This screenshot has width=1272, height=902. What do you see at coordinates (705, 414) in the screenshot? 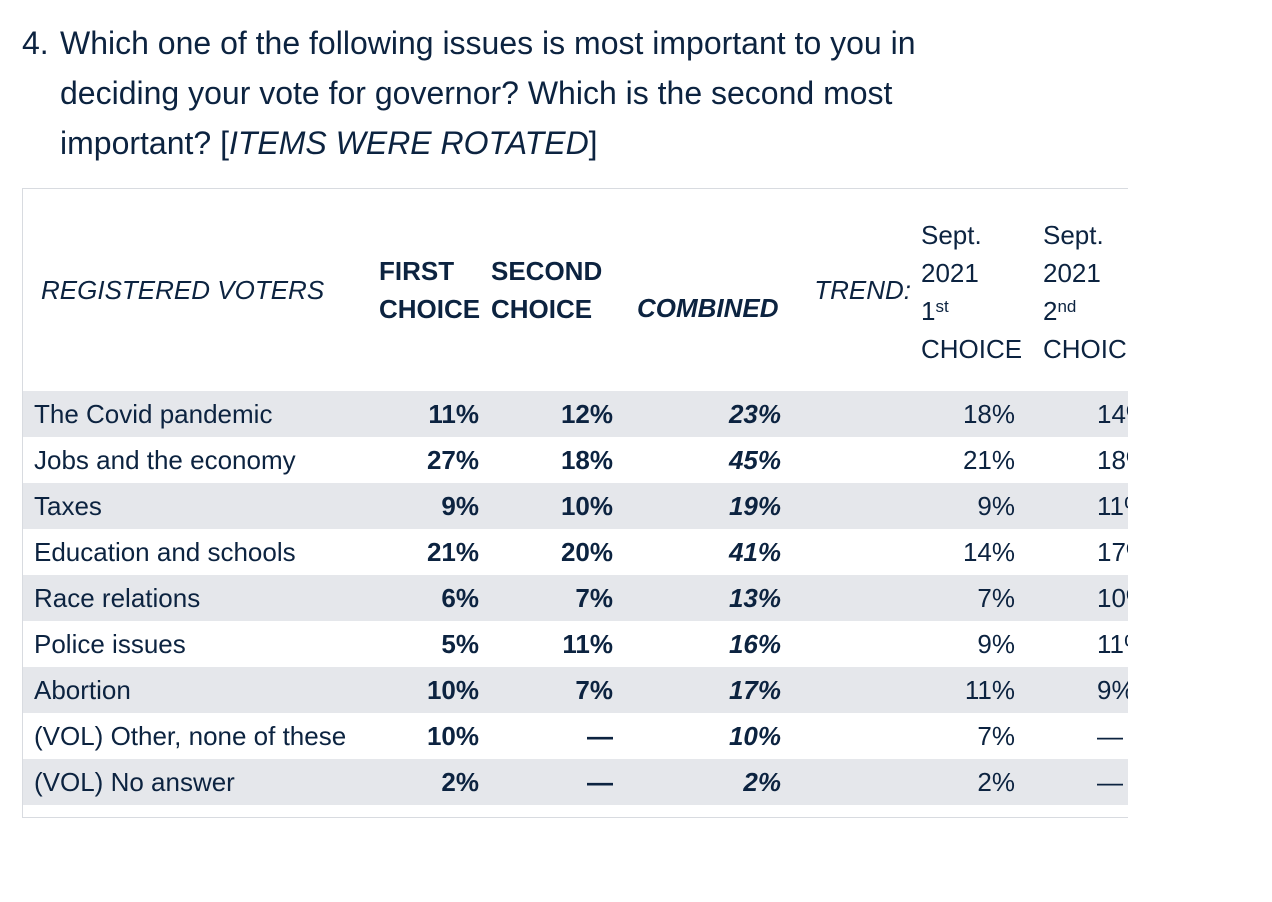
I see `cell-combined: 23%` at bounding box center [705, 414].